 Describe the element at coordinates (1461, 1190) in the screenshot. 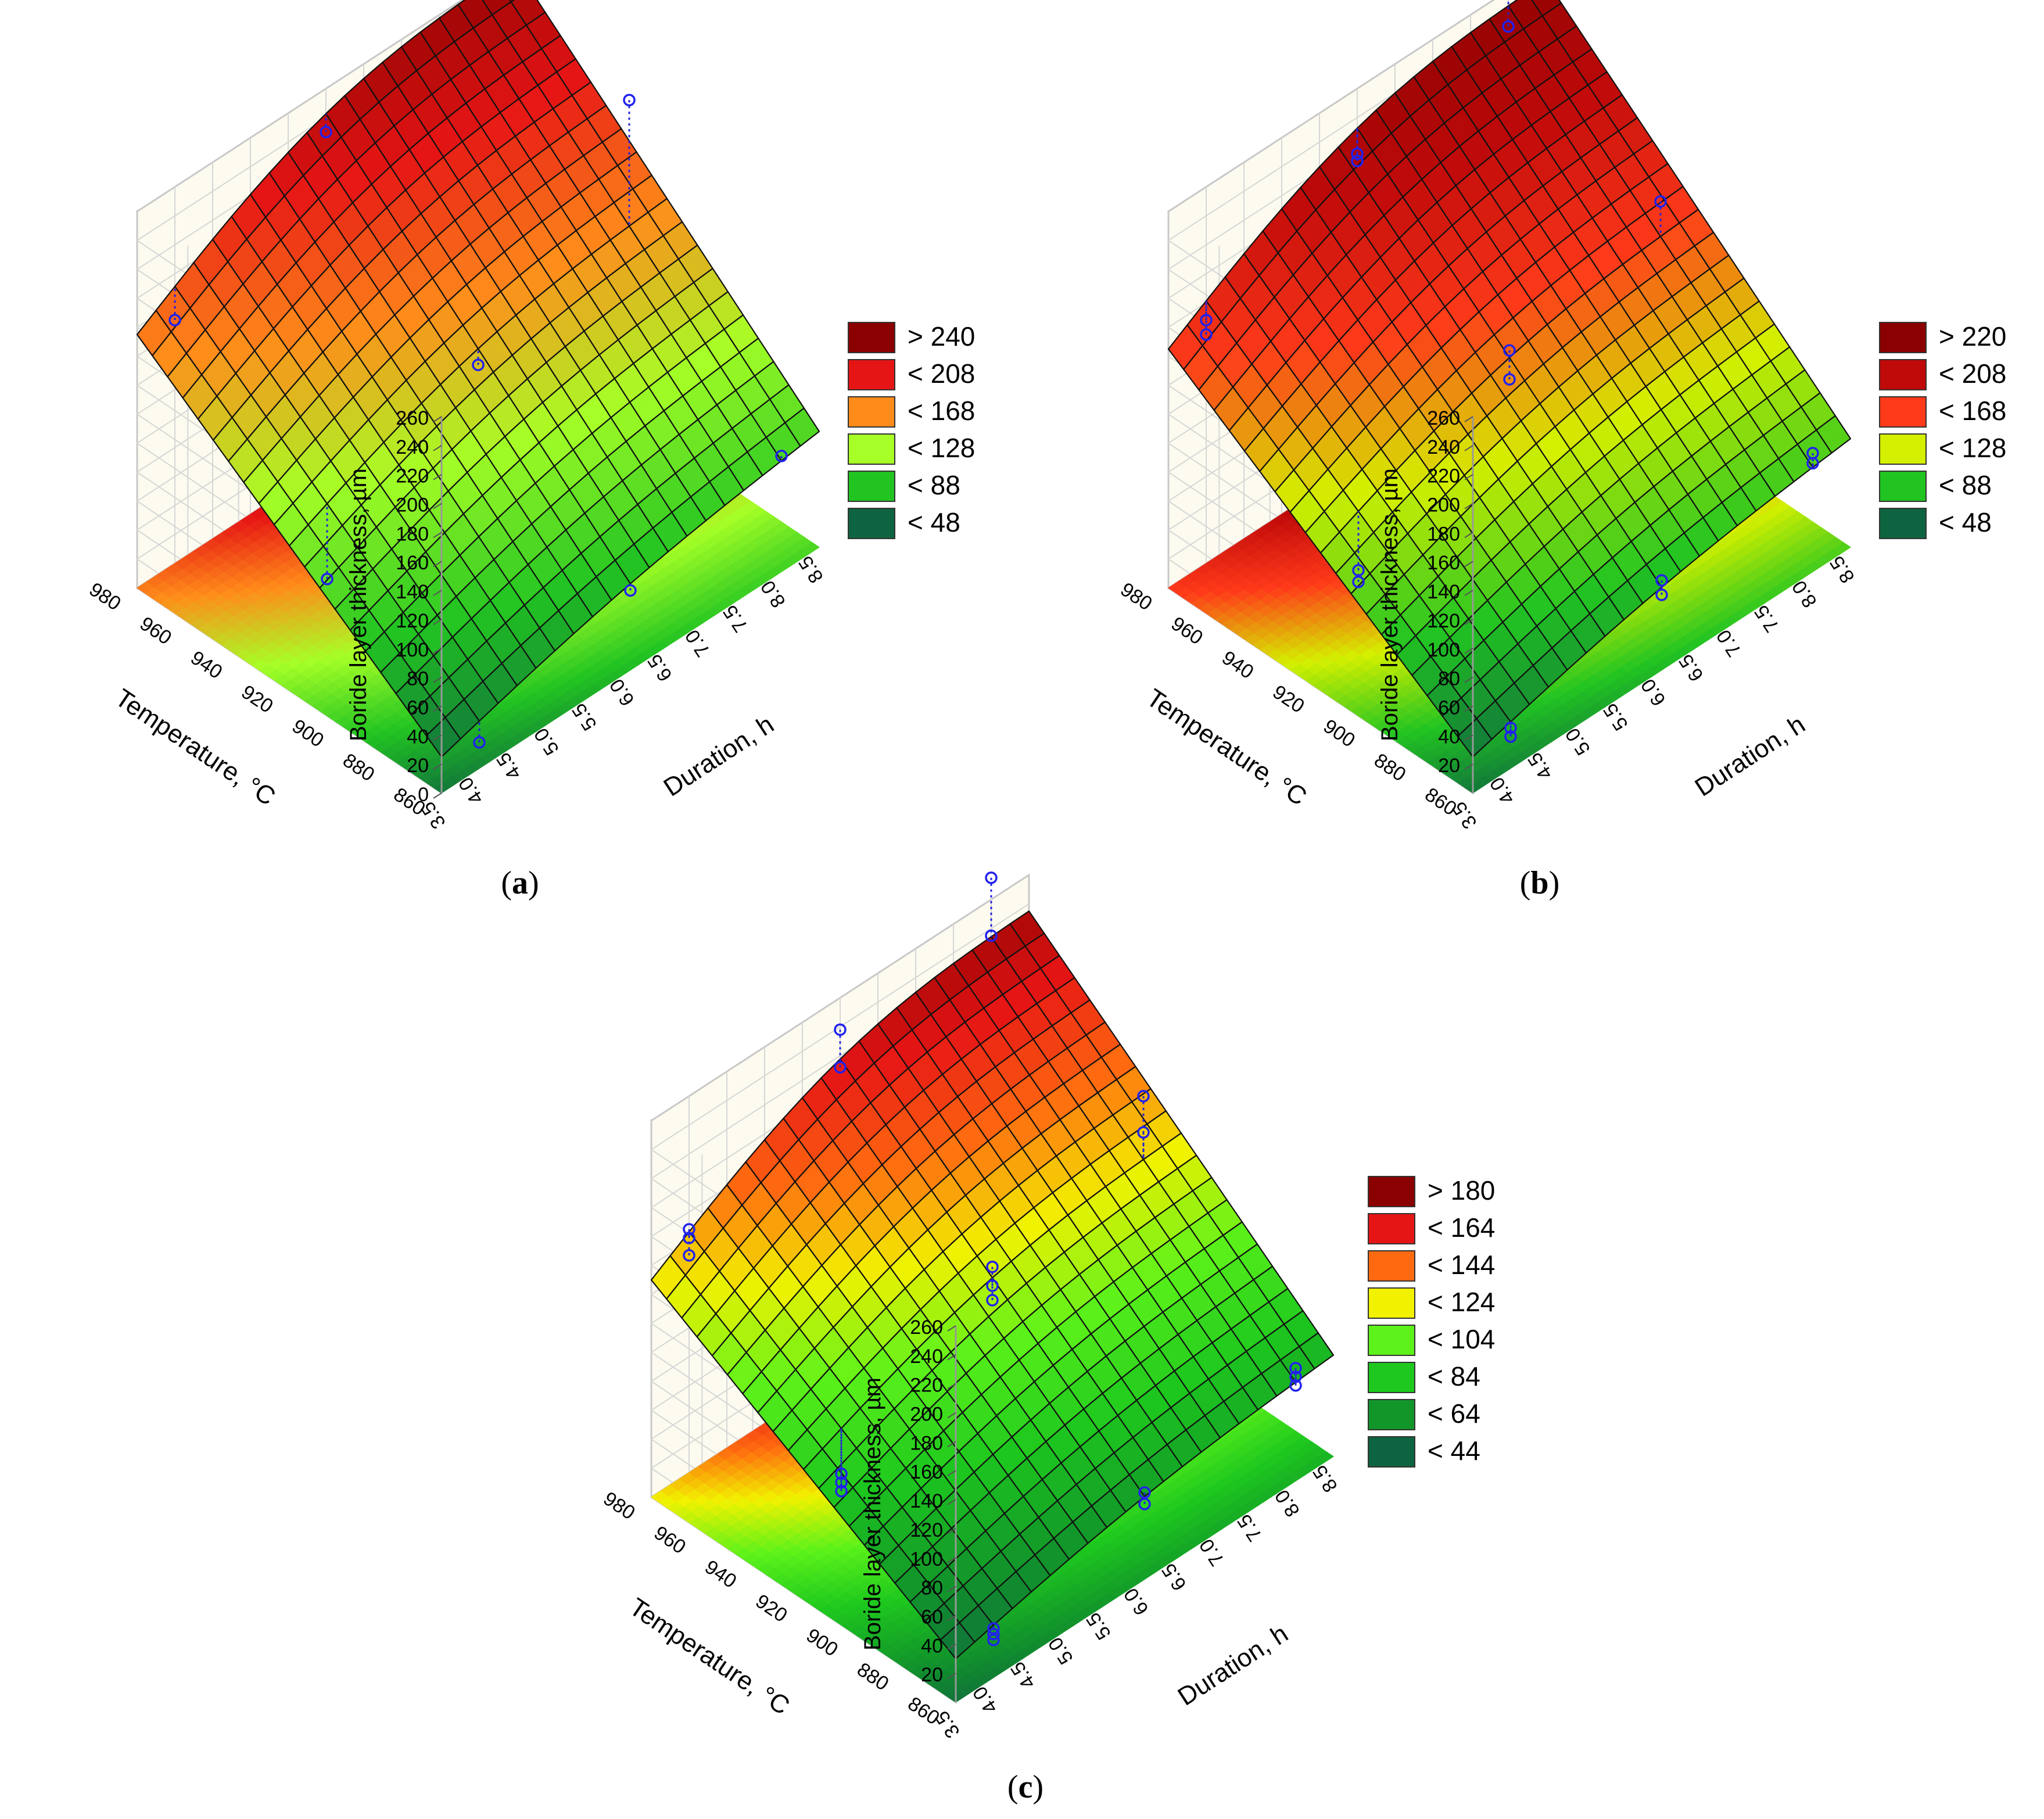

I see `legend-label: > 180` at that location.